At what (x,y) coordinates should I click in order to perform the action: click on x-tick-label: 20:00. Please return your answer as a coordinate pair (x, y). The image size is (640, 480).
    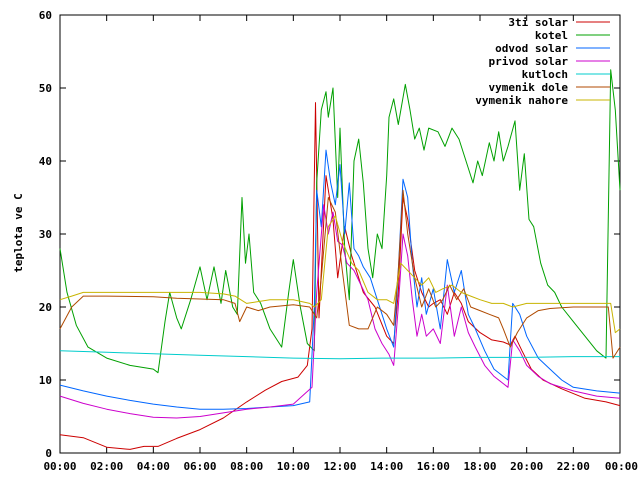
    Looking at the image, I should click on (526, 466).